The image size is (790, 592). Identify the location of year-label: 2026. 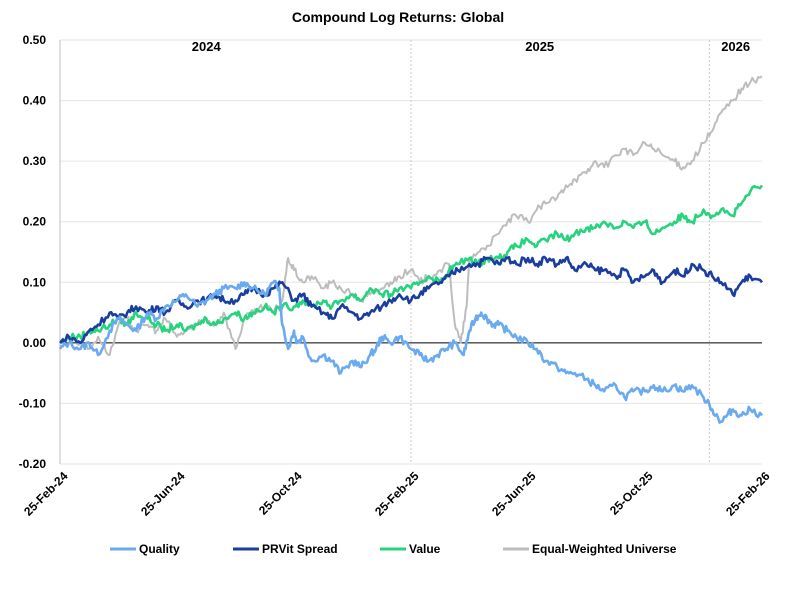
(735, 46).